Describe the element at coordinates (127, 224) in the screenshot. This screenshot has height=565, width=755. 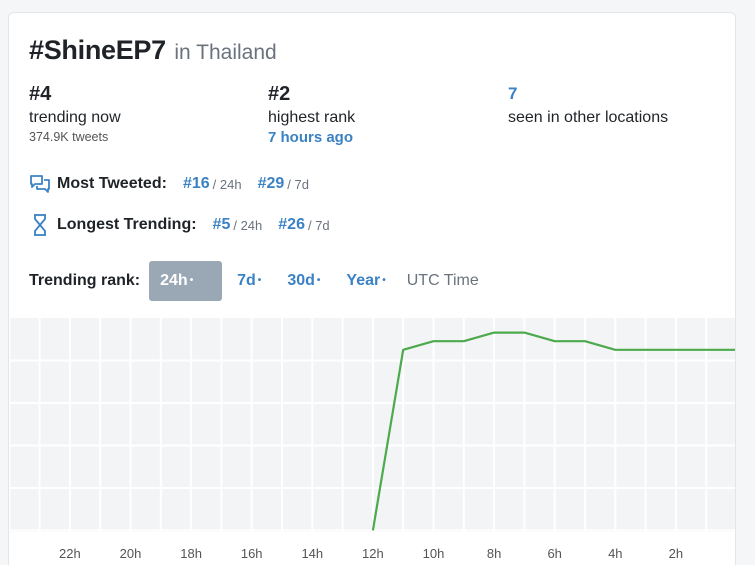
I see `longest-trending-label: Longest Trending:` at that location.